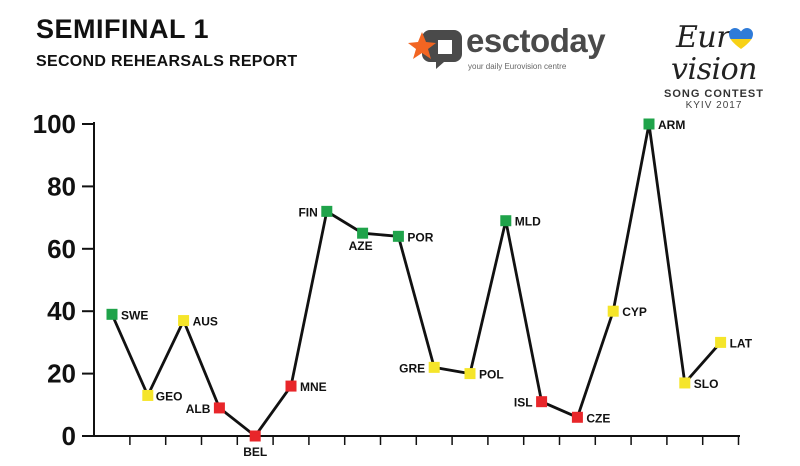  I want to click on chart-title: SEMIFINAL 1, so click(123, 29).